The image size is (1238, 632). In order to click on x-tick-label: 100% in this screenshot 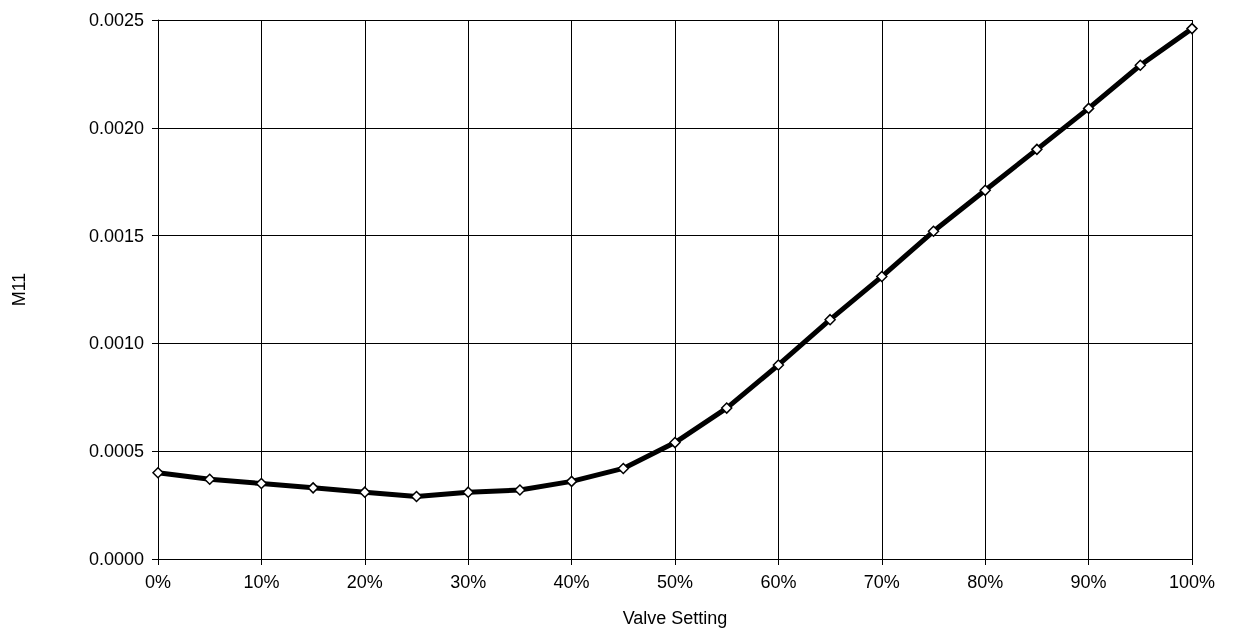, I will do `click(1192, 582)`.